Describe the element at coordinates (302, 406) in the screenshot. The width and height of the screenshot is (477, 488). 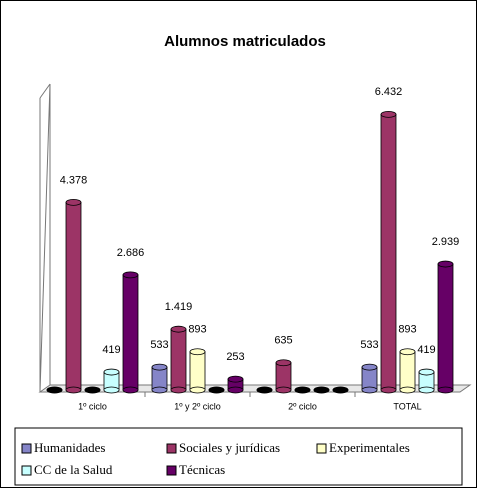
I see `x-tick-label: 2º ciclo` at that location.